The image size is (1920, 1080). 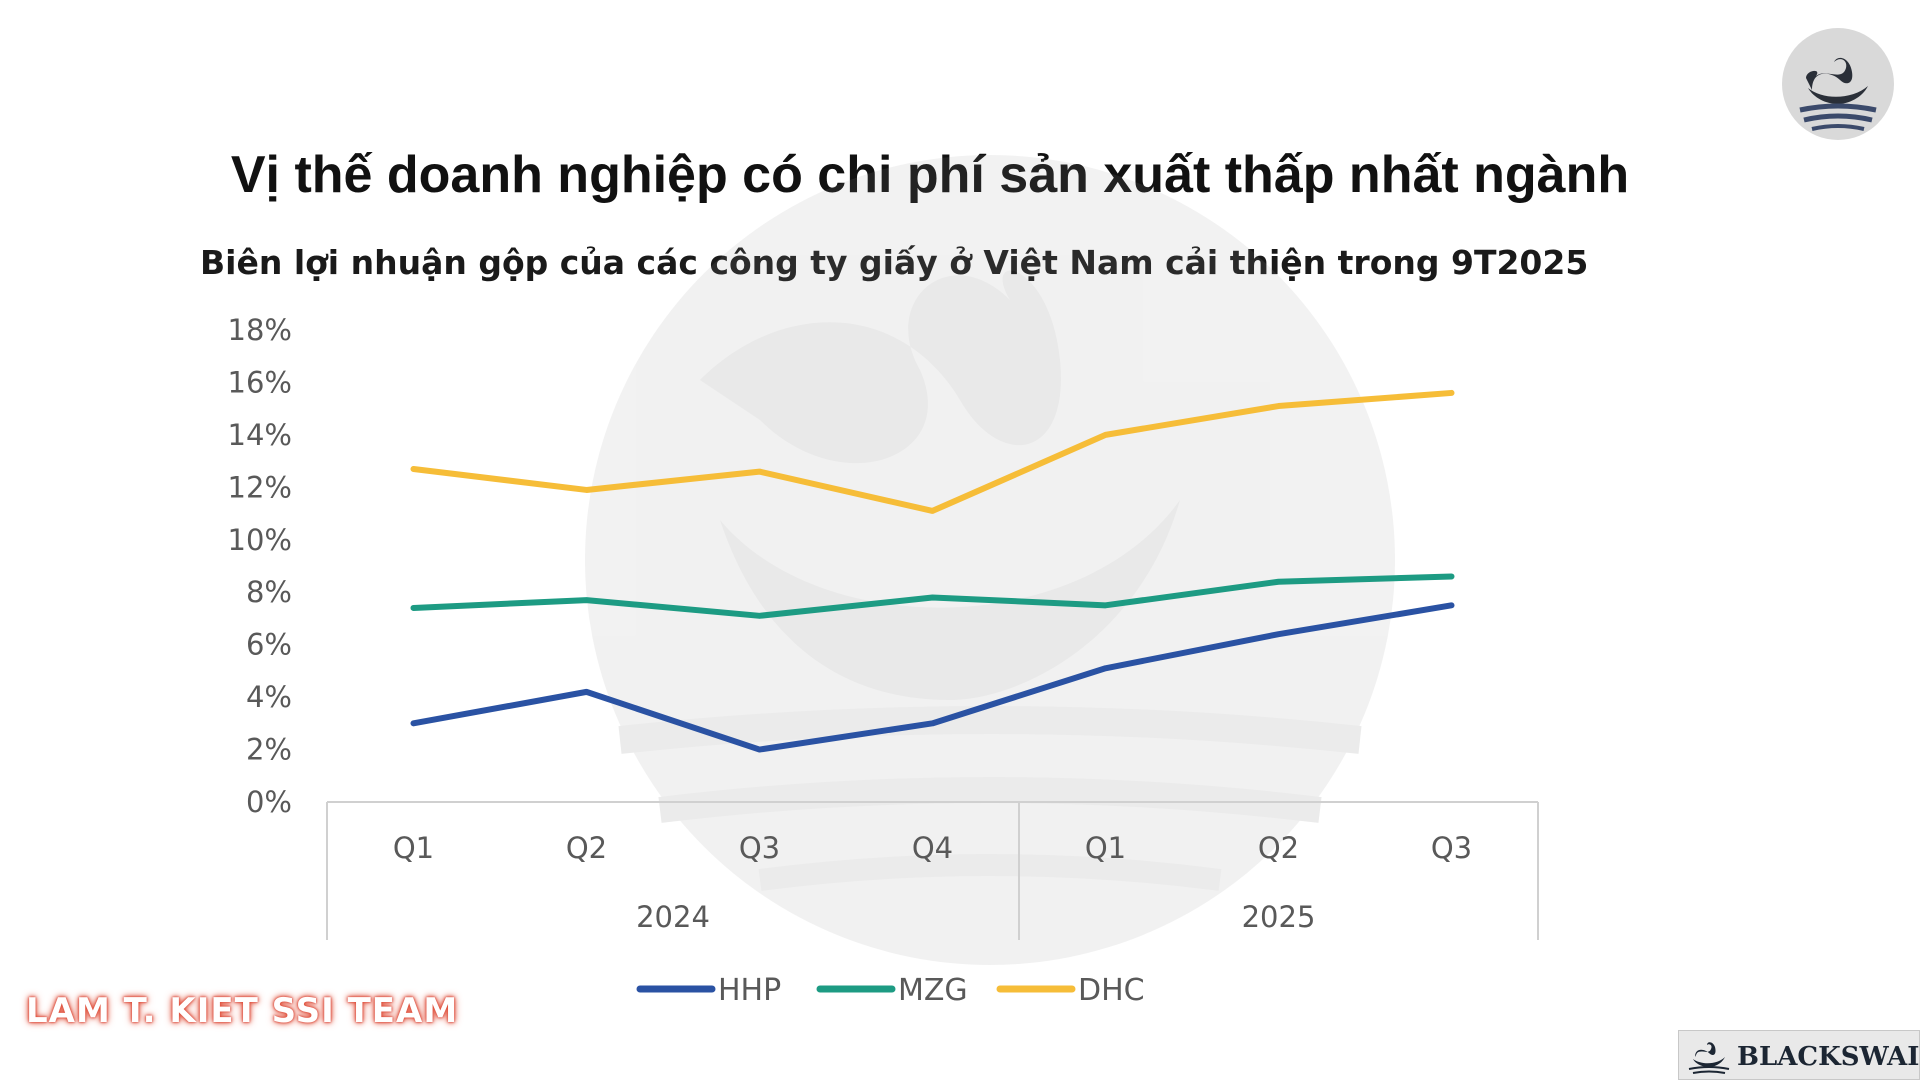 I want to click on y-tick-label: 16%, so click(x=260, y=382).